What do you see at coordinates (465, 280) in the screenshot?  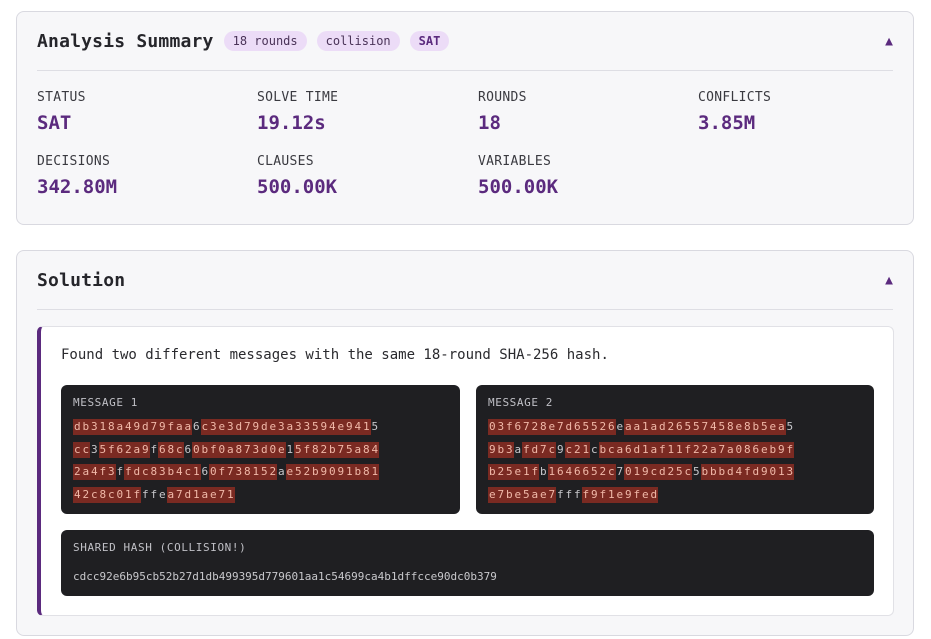 I see `solution-header: Solution ▲` at bounding box center [465, 280].